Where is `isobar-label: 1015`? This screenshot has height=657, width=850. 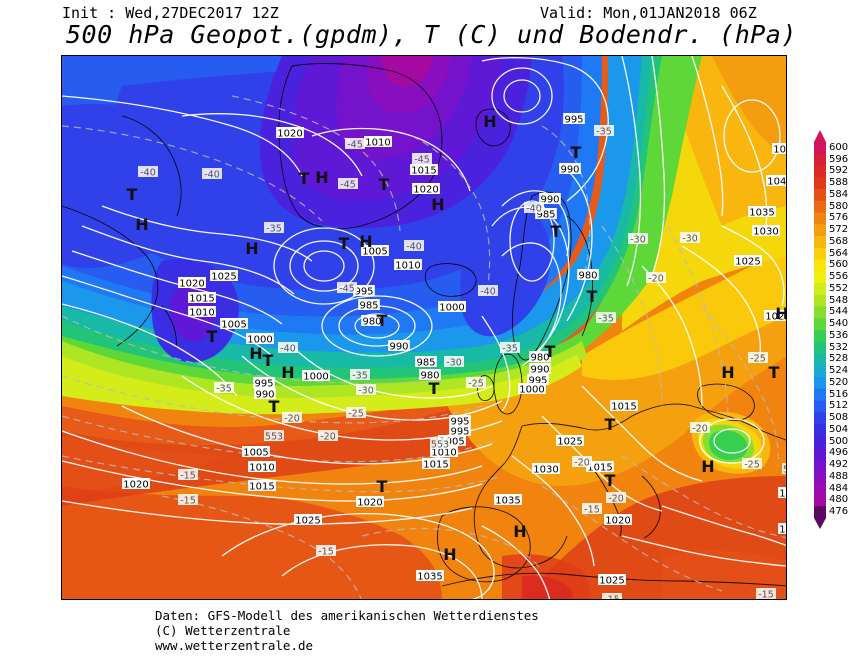
isobar-label: 1015 is located at coordinates (623, 407).